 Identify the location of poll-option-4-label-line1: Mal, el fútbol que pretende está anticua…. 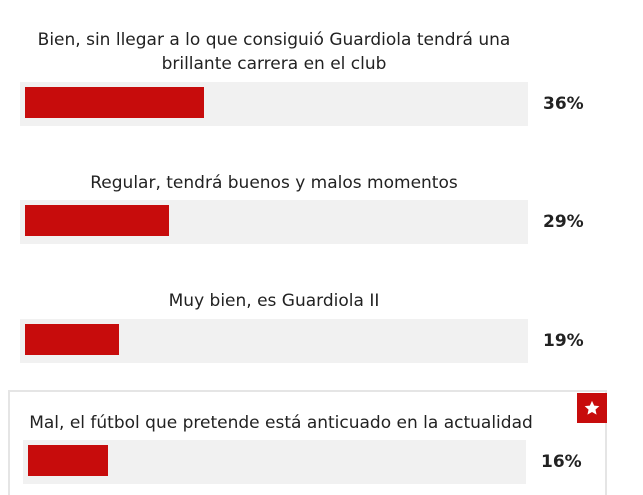
(281, 423).